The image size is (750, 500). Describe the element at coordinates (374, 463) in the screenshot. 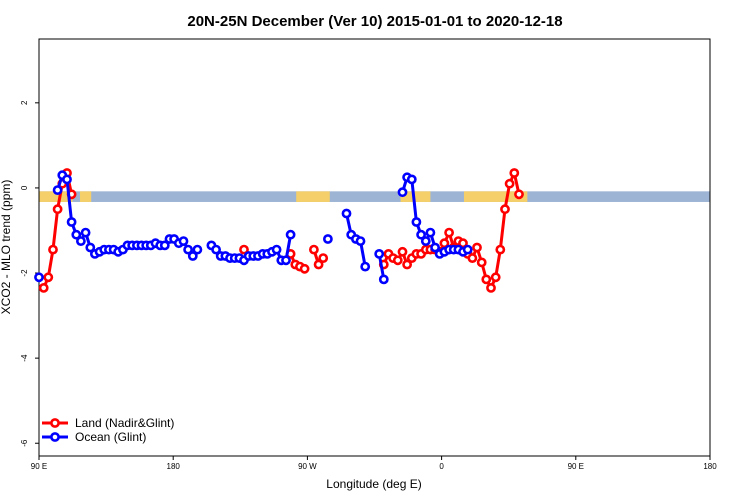

I see `x-axis-ticks: 90 E 180 90 W 0 90 E 180` at that location.